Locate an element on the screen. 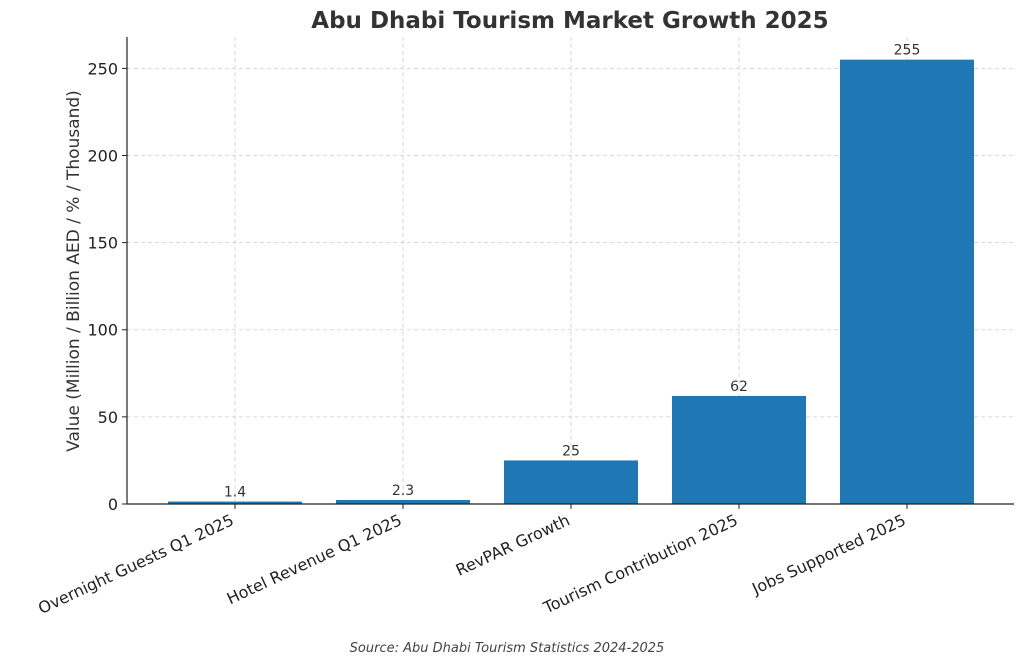 The height and width of the screenshot is (665, 1024). y-tick-label: 50 is located at coordinates (108, 417).